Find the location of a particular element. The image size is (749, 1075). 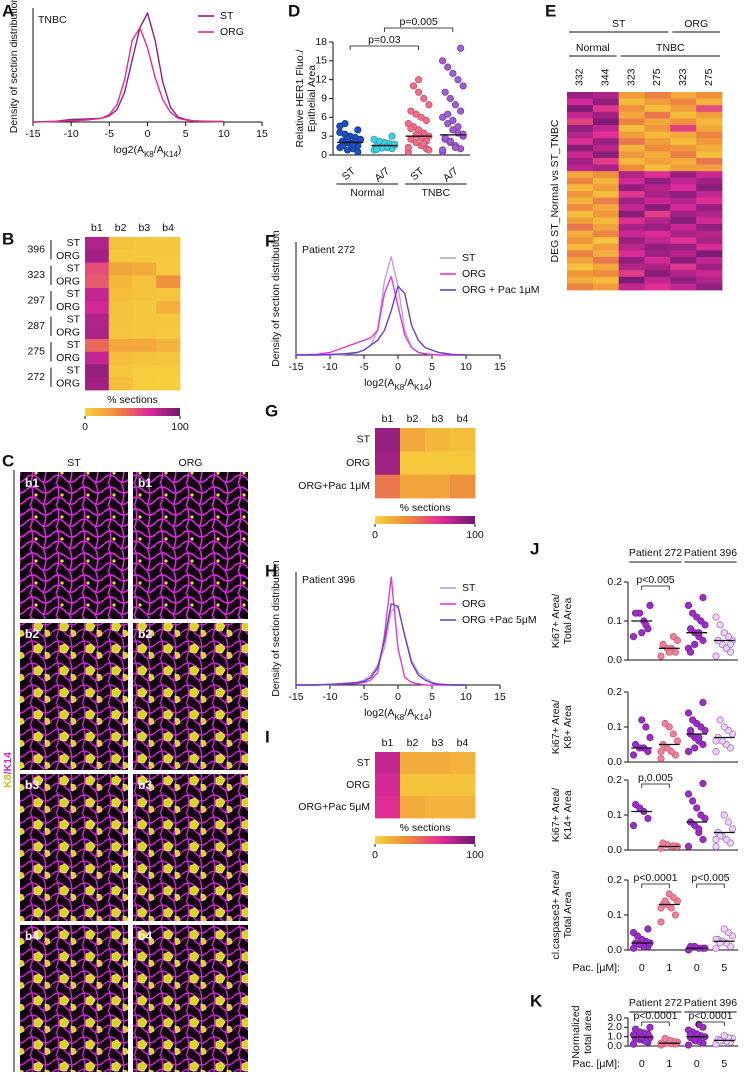

panel-label: I is located at coordinates (267, 736).